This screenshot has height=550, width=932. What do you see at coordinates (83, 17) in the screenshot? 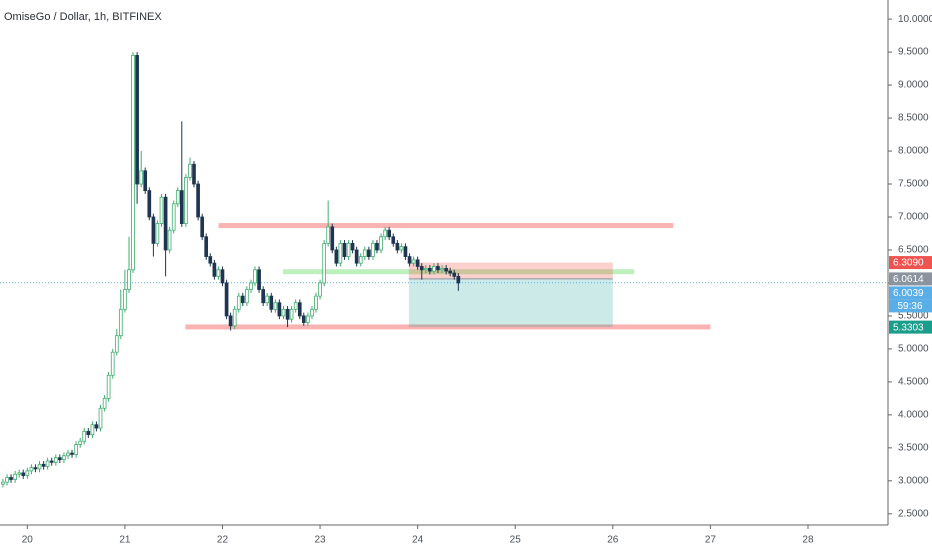
I see `chart-title: OmiseGo / Dollar, 1h, BITFINEX` at bounding box center [83, 17].